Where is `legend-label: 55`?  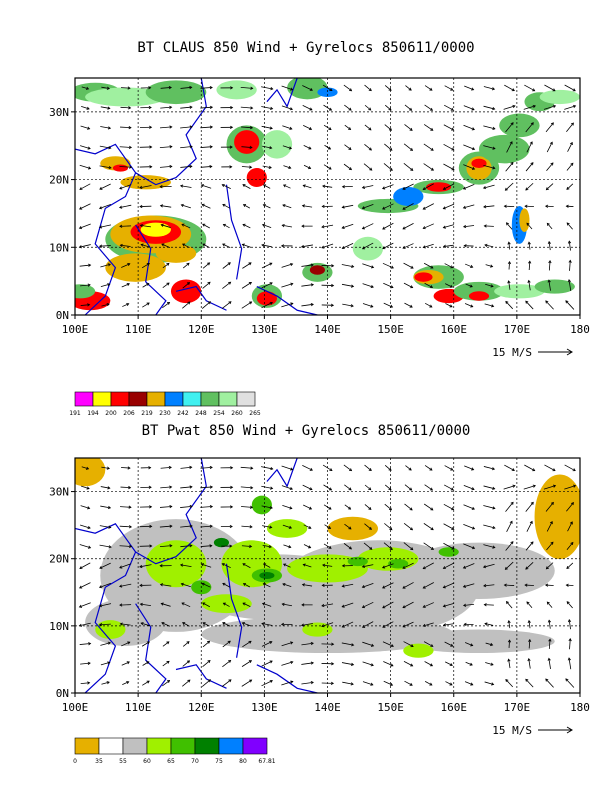 legend-label: 55 is located at coordinates (123, 761).